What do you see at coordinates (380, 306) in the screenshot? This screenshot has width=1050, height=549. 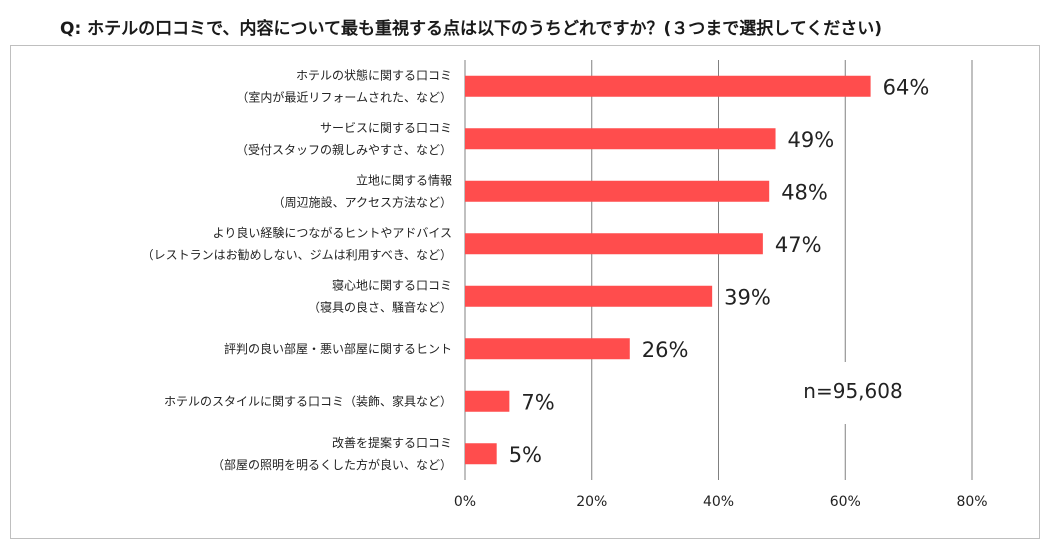 I see `category-label: （寝具の良さ、騒音など）` at bounding box center [380, 306].